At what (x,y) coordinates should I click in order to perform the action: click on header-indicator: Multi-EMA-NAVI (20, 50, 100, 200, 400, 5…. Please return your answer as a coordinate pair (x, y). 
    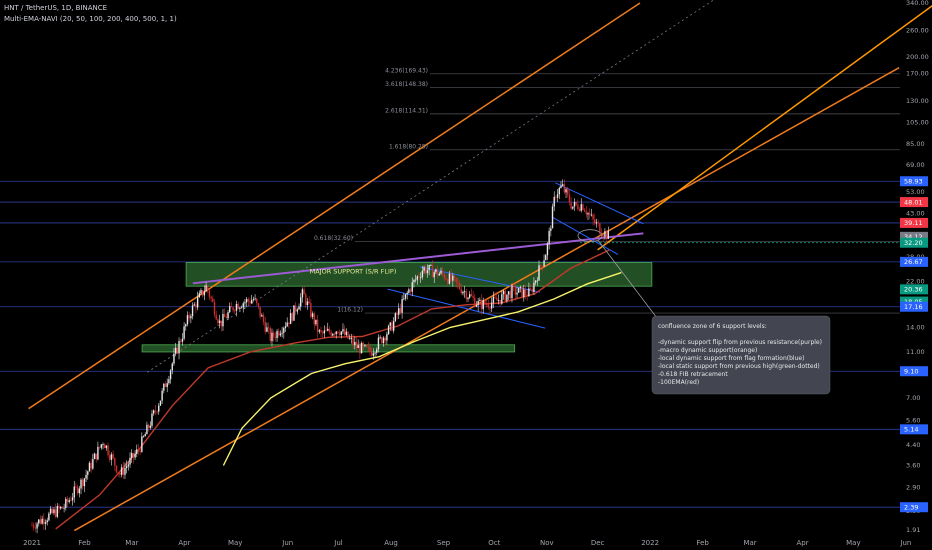
    Looking at the image, I should click on (90, 19).